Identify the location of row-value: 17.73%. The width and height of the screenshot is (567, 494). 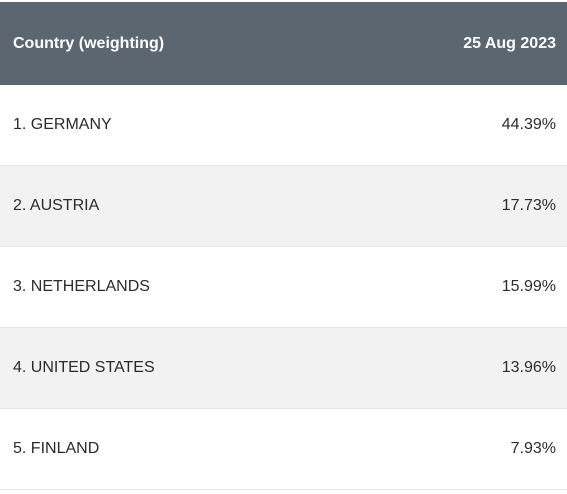
(528, 205).